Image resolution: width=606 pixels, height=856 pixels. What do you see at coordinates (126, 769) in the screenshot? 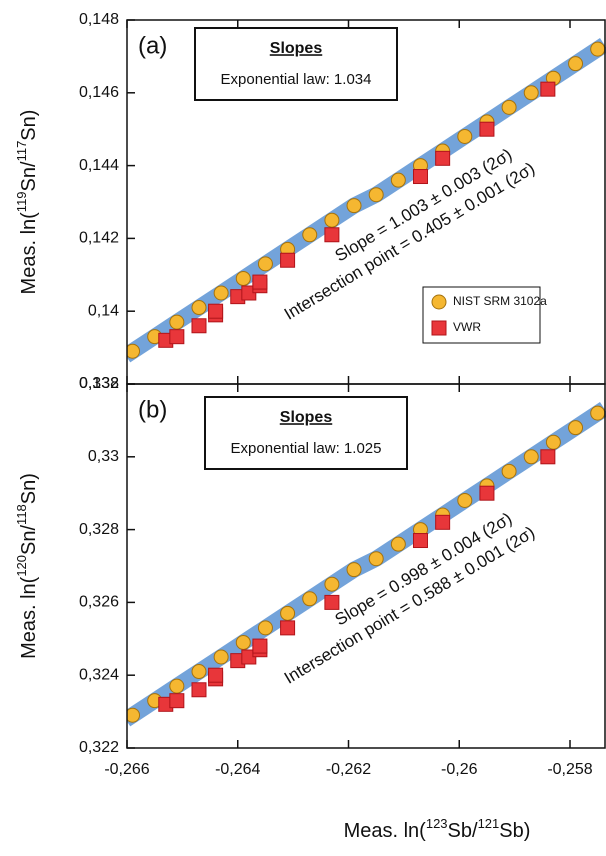
I see `x-tick-label: -0,266` at bounding box center [126, 769].